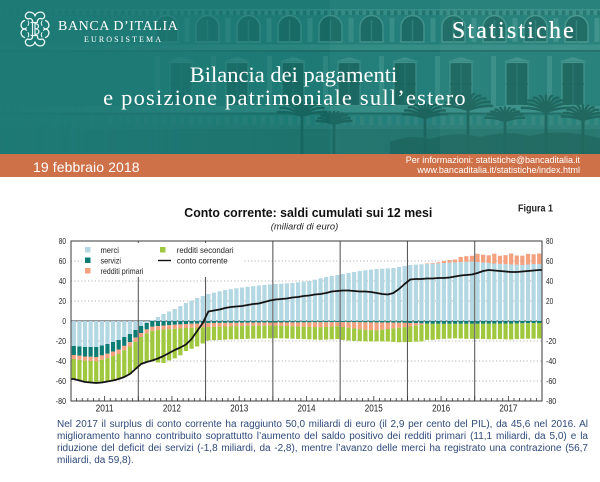 This screenshot has height=482, width=600. What do you see at coordinates (111, 261) in the screenshot?
I see `svg-text: servizi` at bounding box center [111, 261].